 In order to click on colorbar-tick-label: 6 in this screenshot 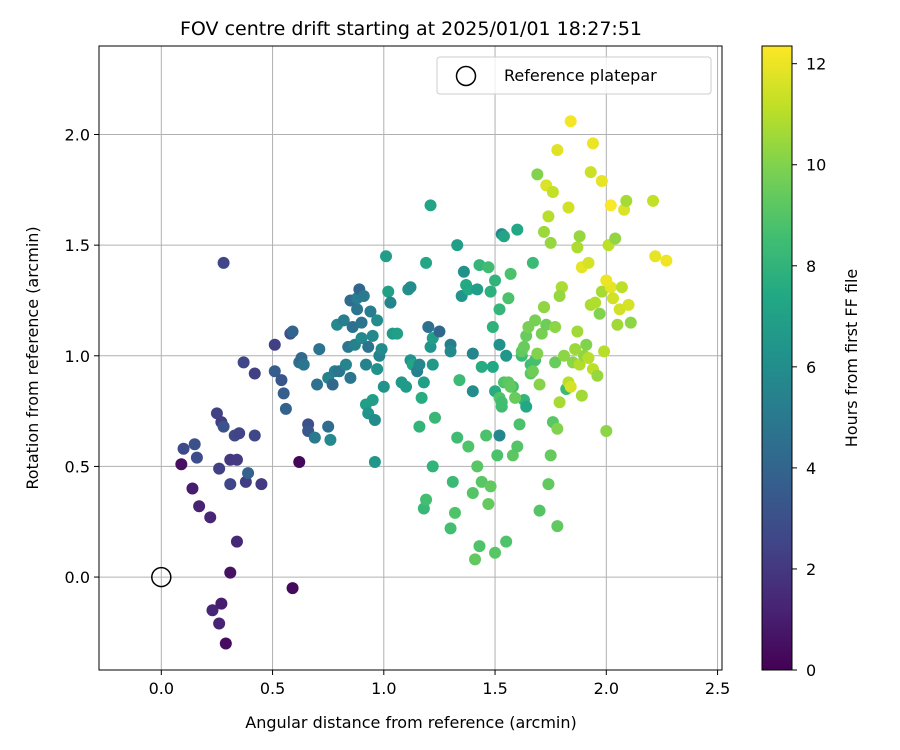, I will do `click(811, 367)`.